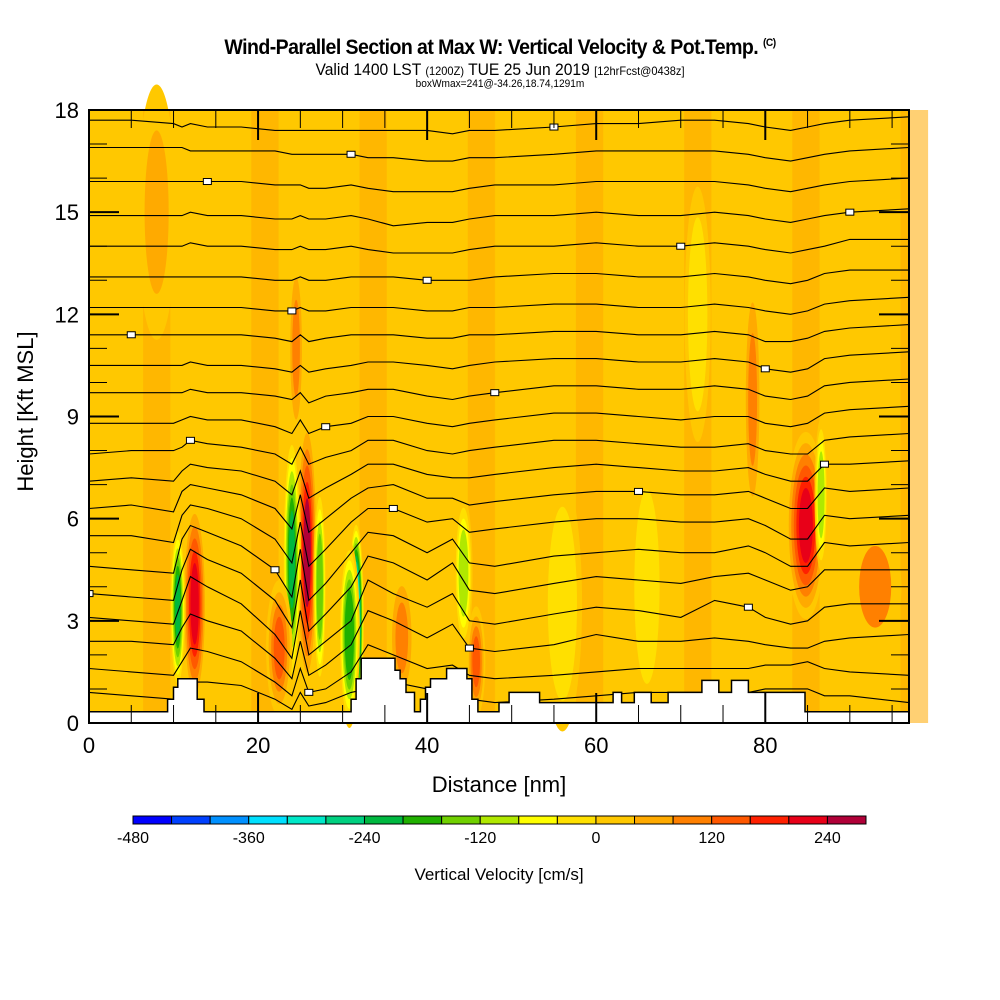 Image resolution: width=1000 pixels, height=1000 pixels. I want to click on forecast-info: [12hrFcst@0438z], so click(639, 71).